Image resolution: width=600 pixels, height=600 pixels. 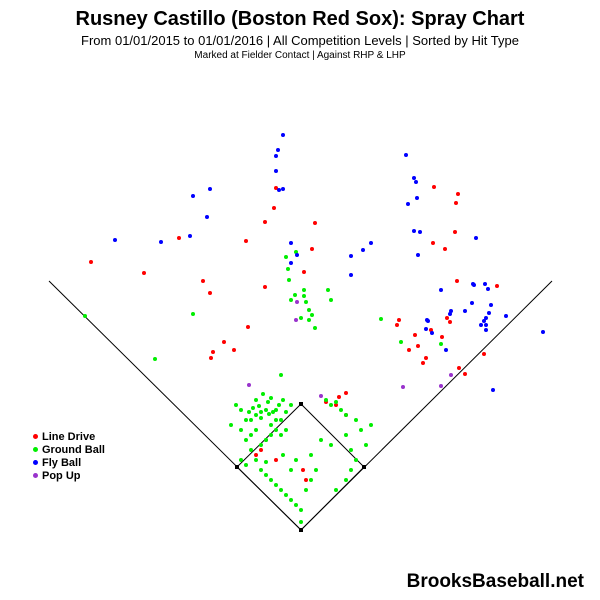 What do you see at coordinates (35, 475) in the screenshot?
I see `legend-marker-pop-up` at bounding box center [35, 475].